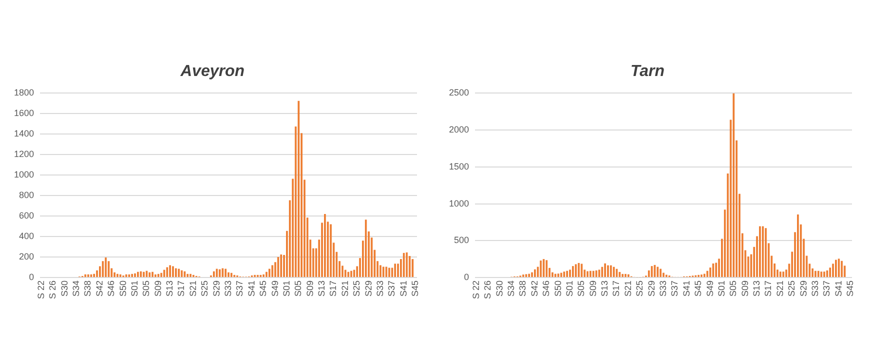  Describe the element at coordinates (24, 154) in the screenshot. I see `y-tick-label: 1200` at that location.